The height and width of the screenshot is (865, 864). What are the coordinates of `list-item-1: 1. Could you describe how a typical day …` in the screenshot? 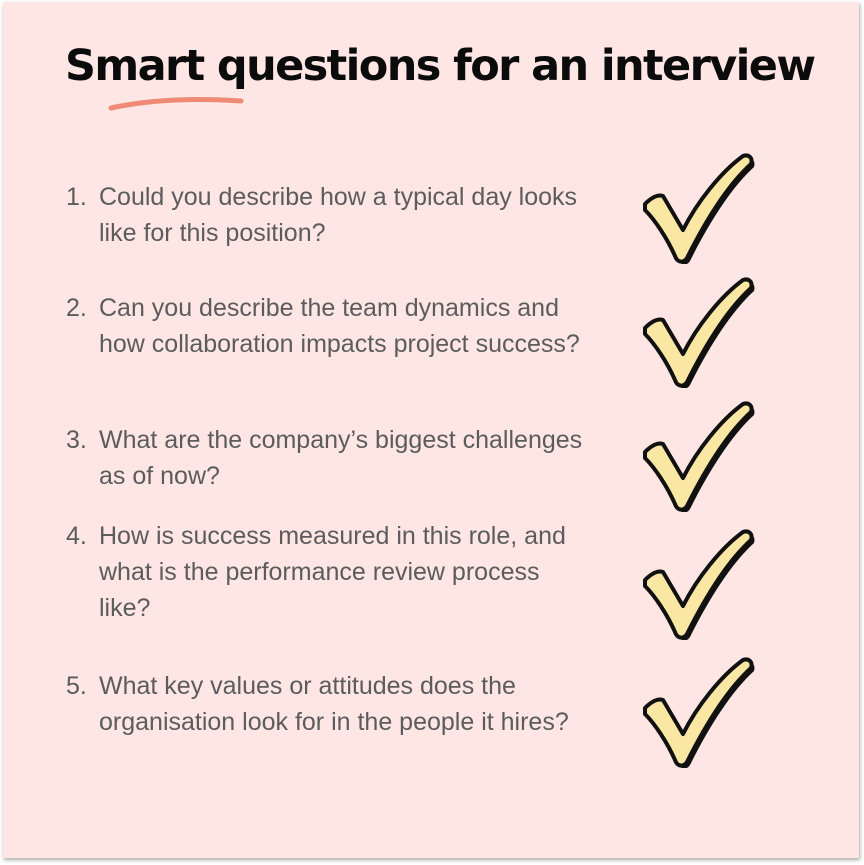 It's located at (326, 215).